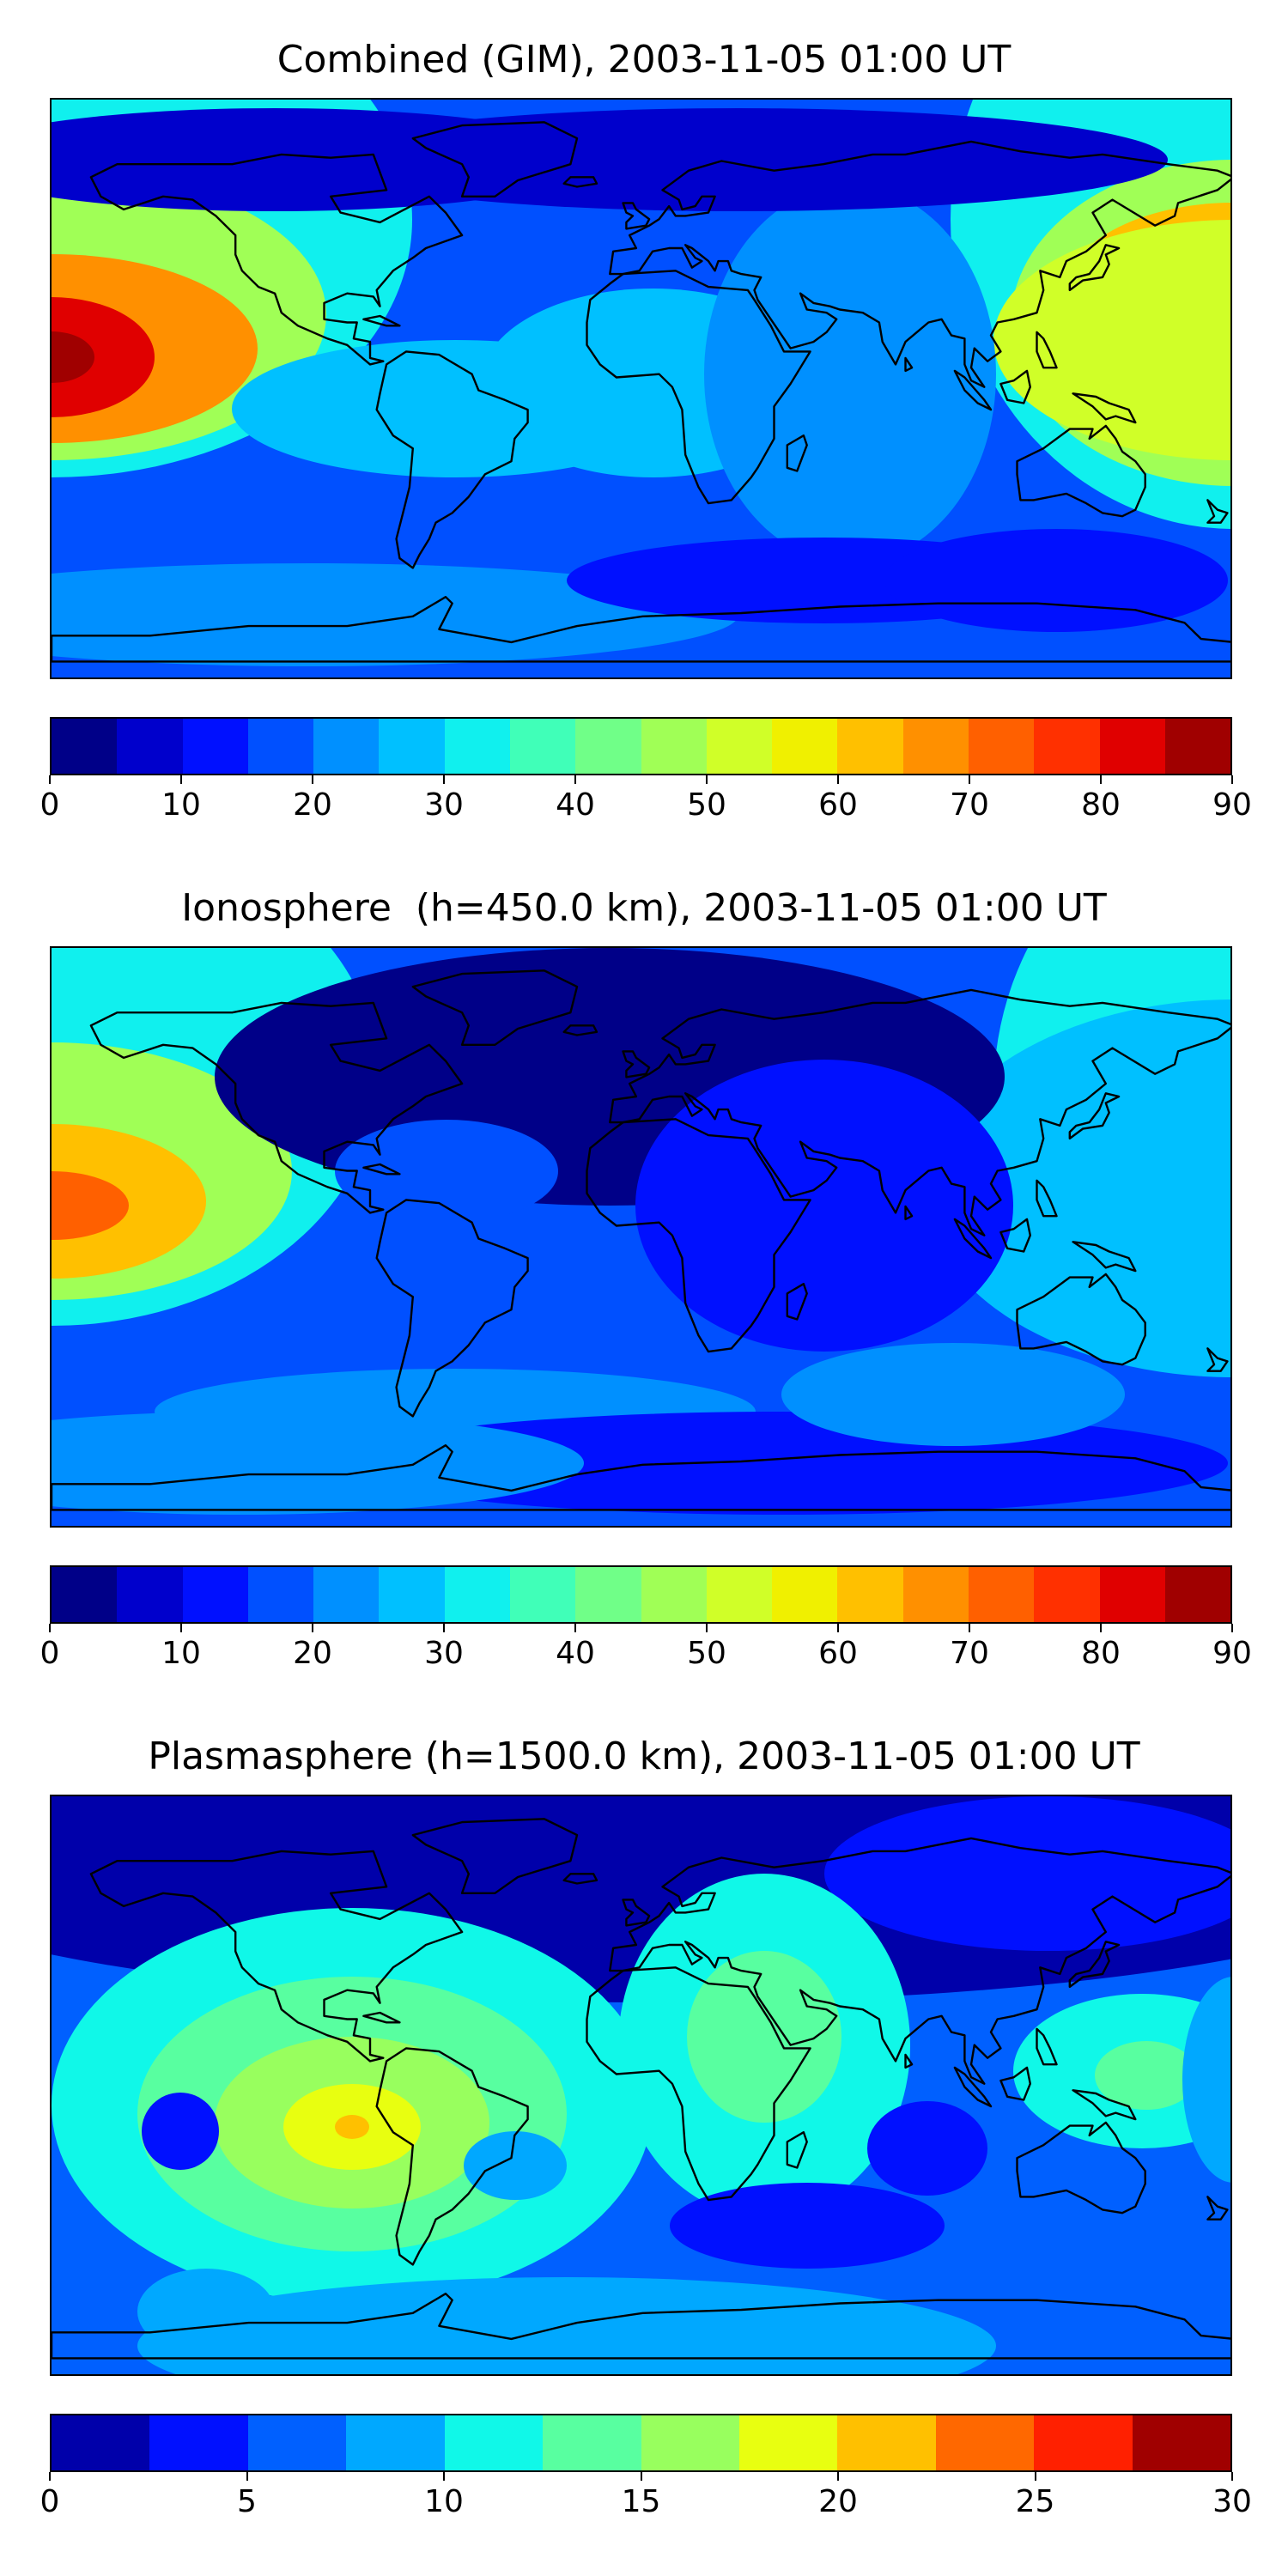  I want to click on colorbar-tick-label: 15, so click(641, 2501).